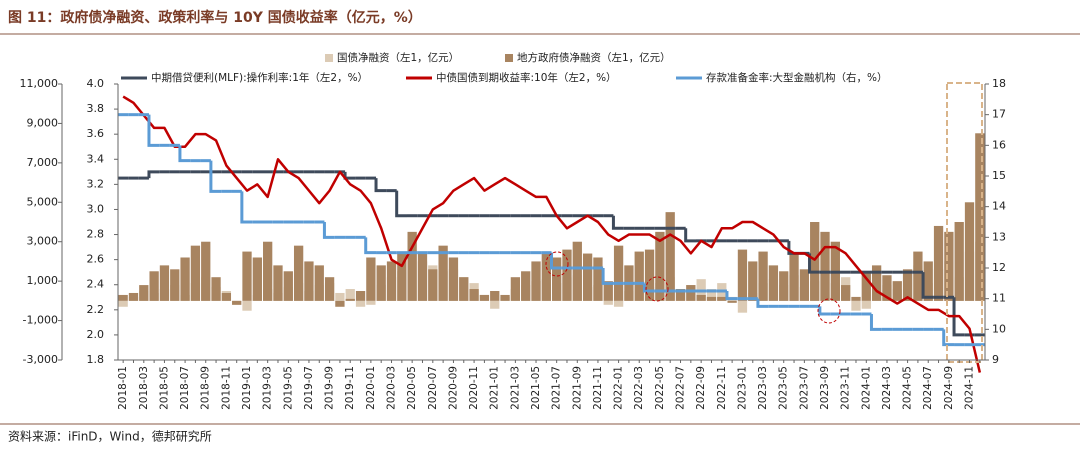 The image size is (1080, 449). Describe the element at coordinates (96, 108) in the screenshot. I see `tick-label: 3.8` at that location.